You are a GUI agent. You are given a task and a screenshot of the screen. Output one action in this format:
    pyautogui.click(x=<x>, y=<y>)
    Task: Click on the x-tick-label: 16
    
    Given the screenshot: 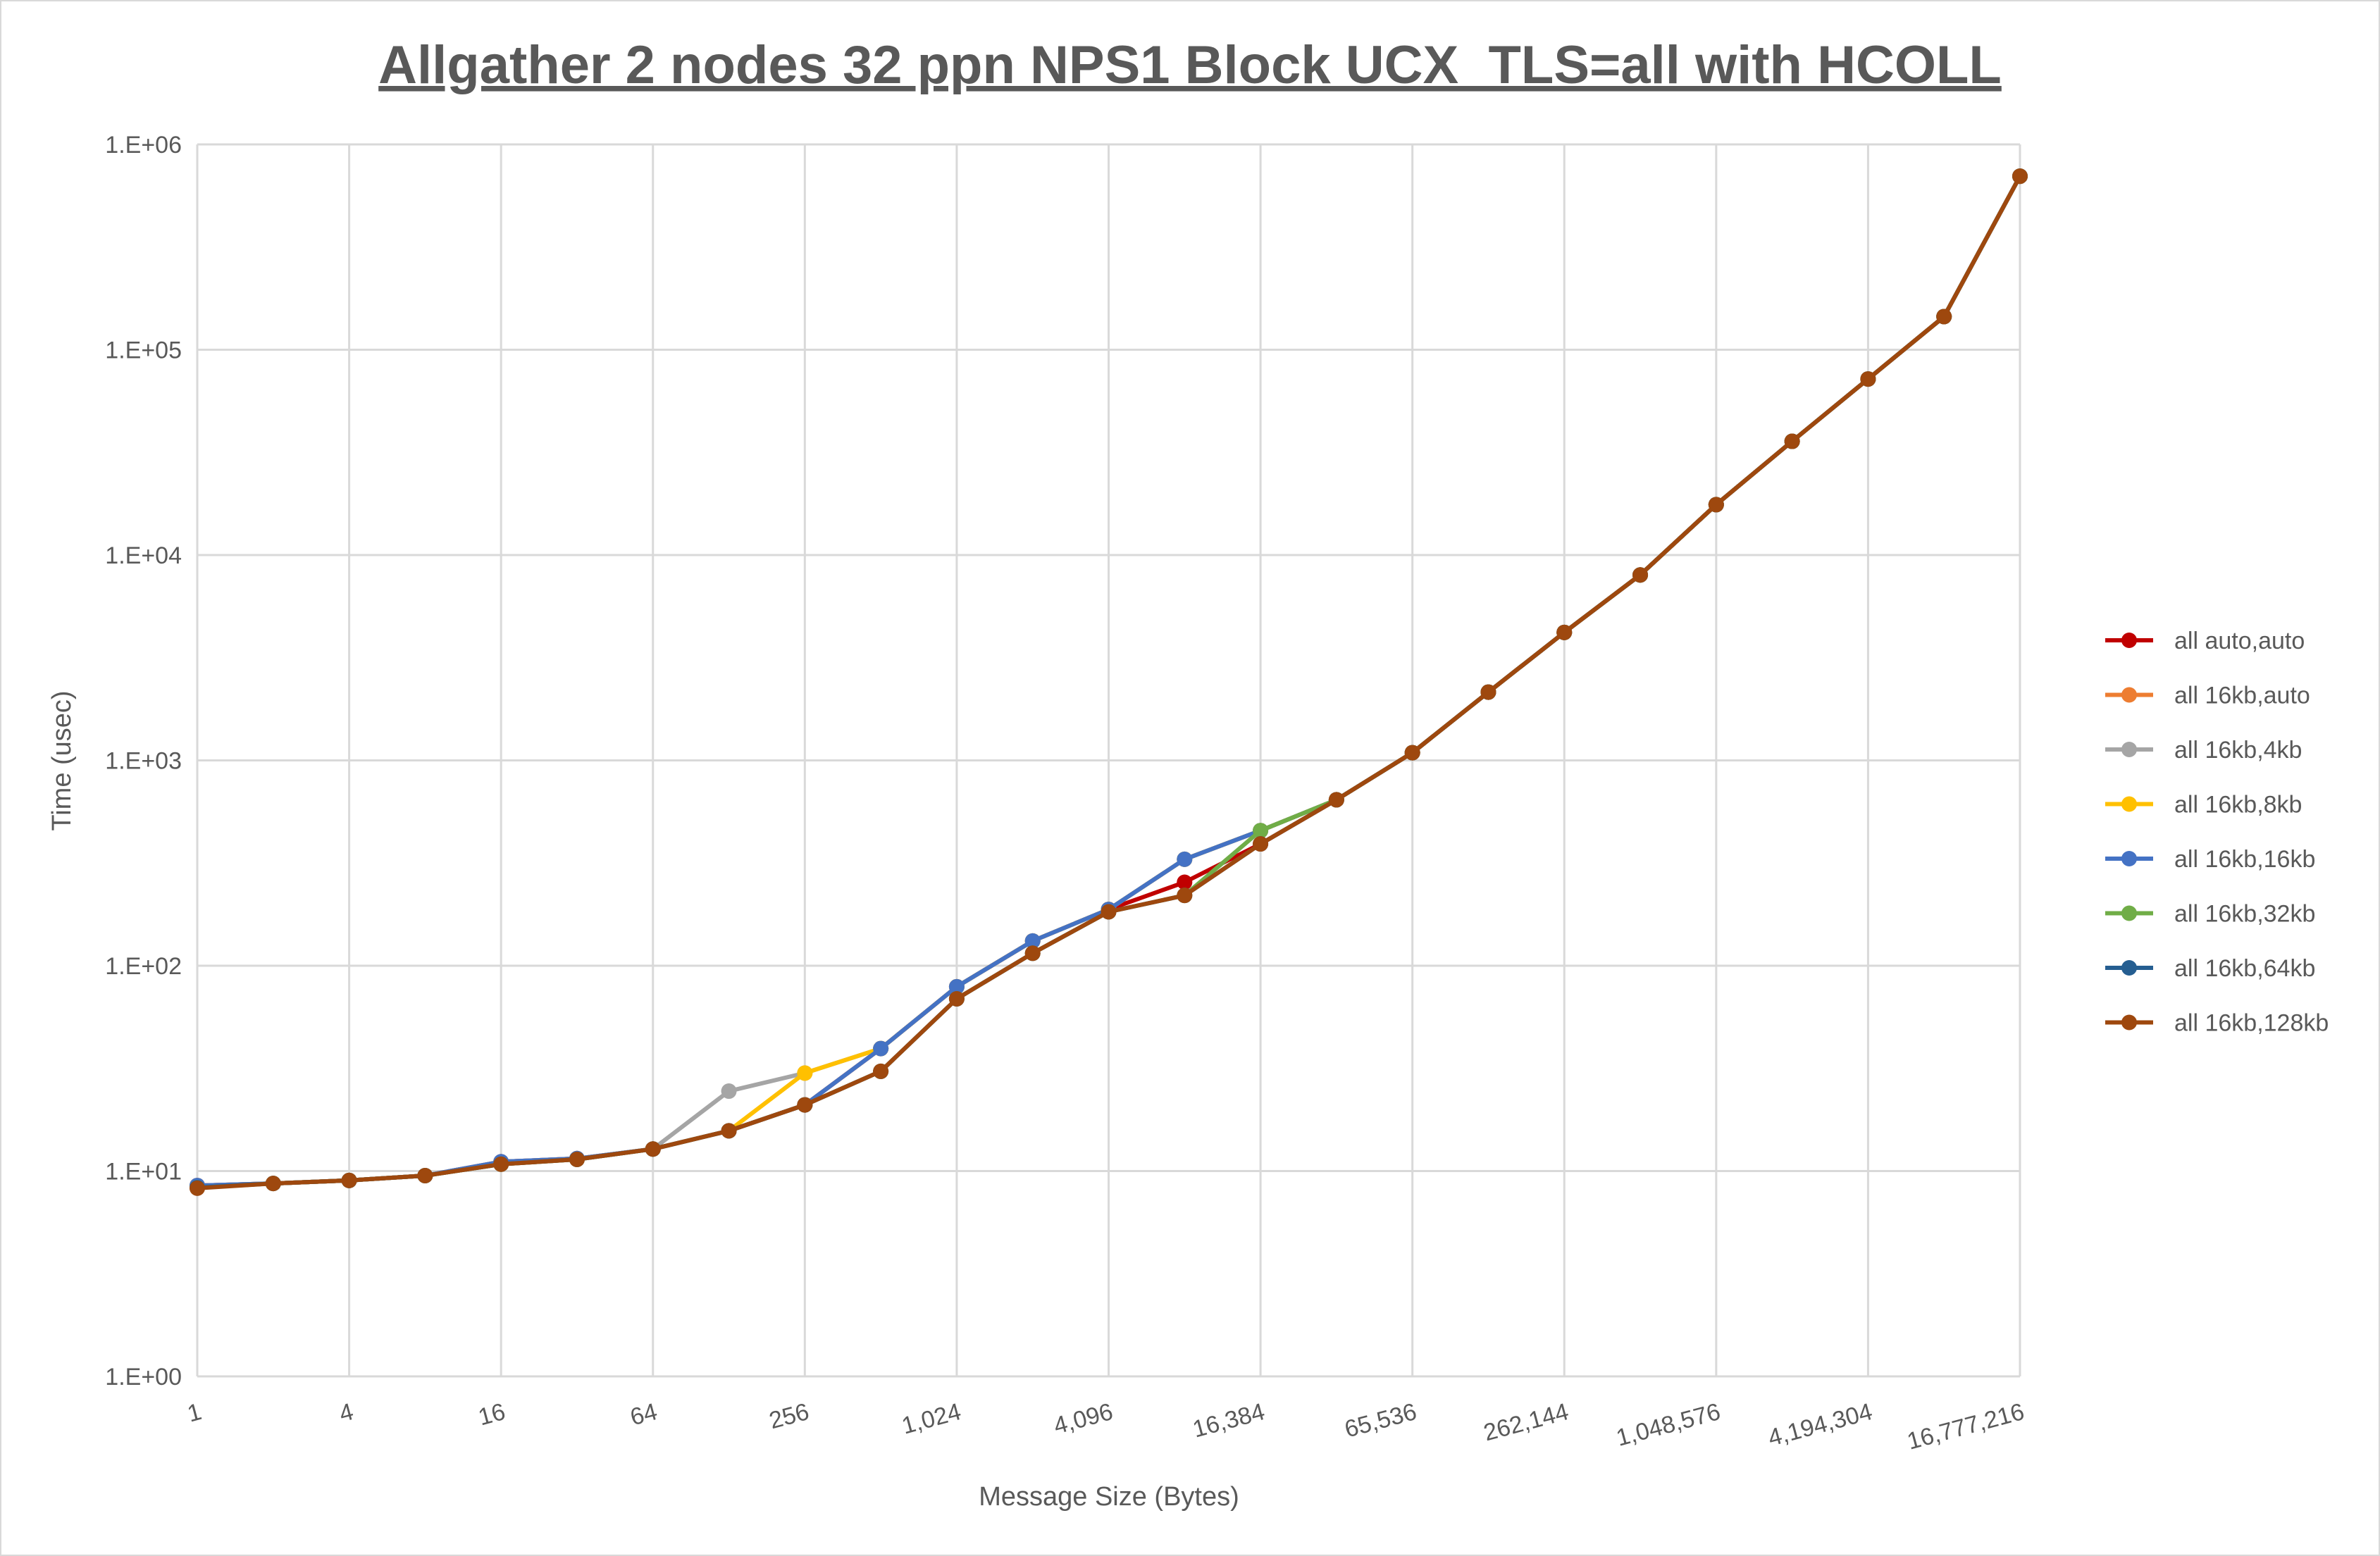 What is the action you would take?
    pyautogui.click(x=492, y=1414)
    